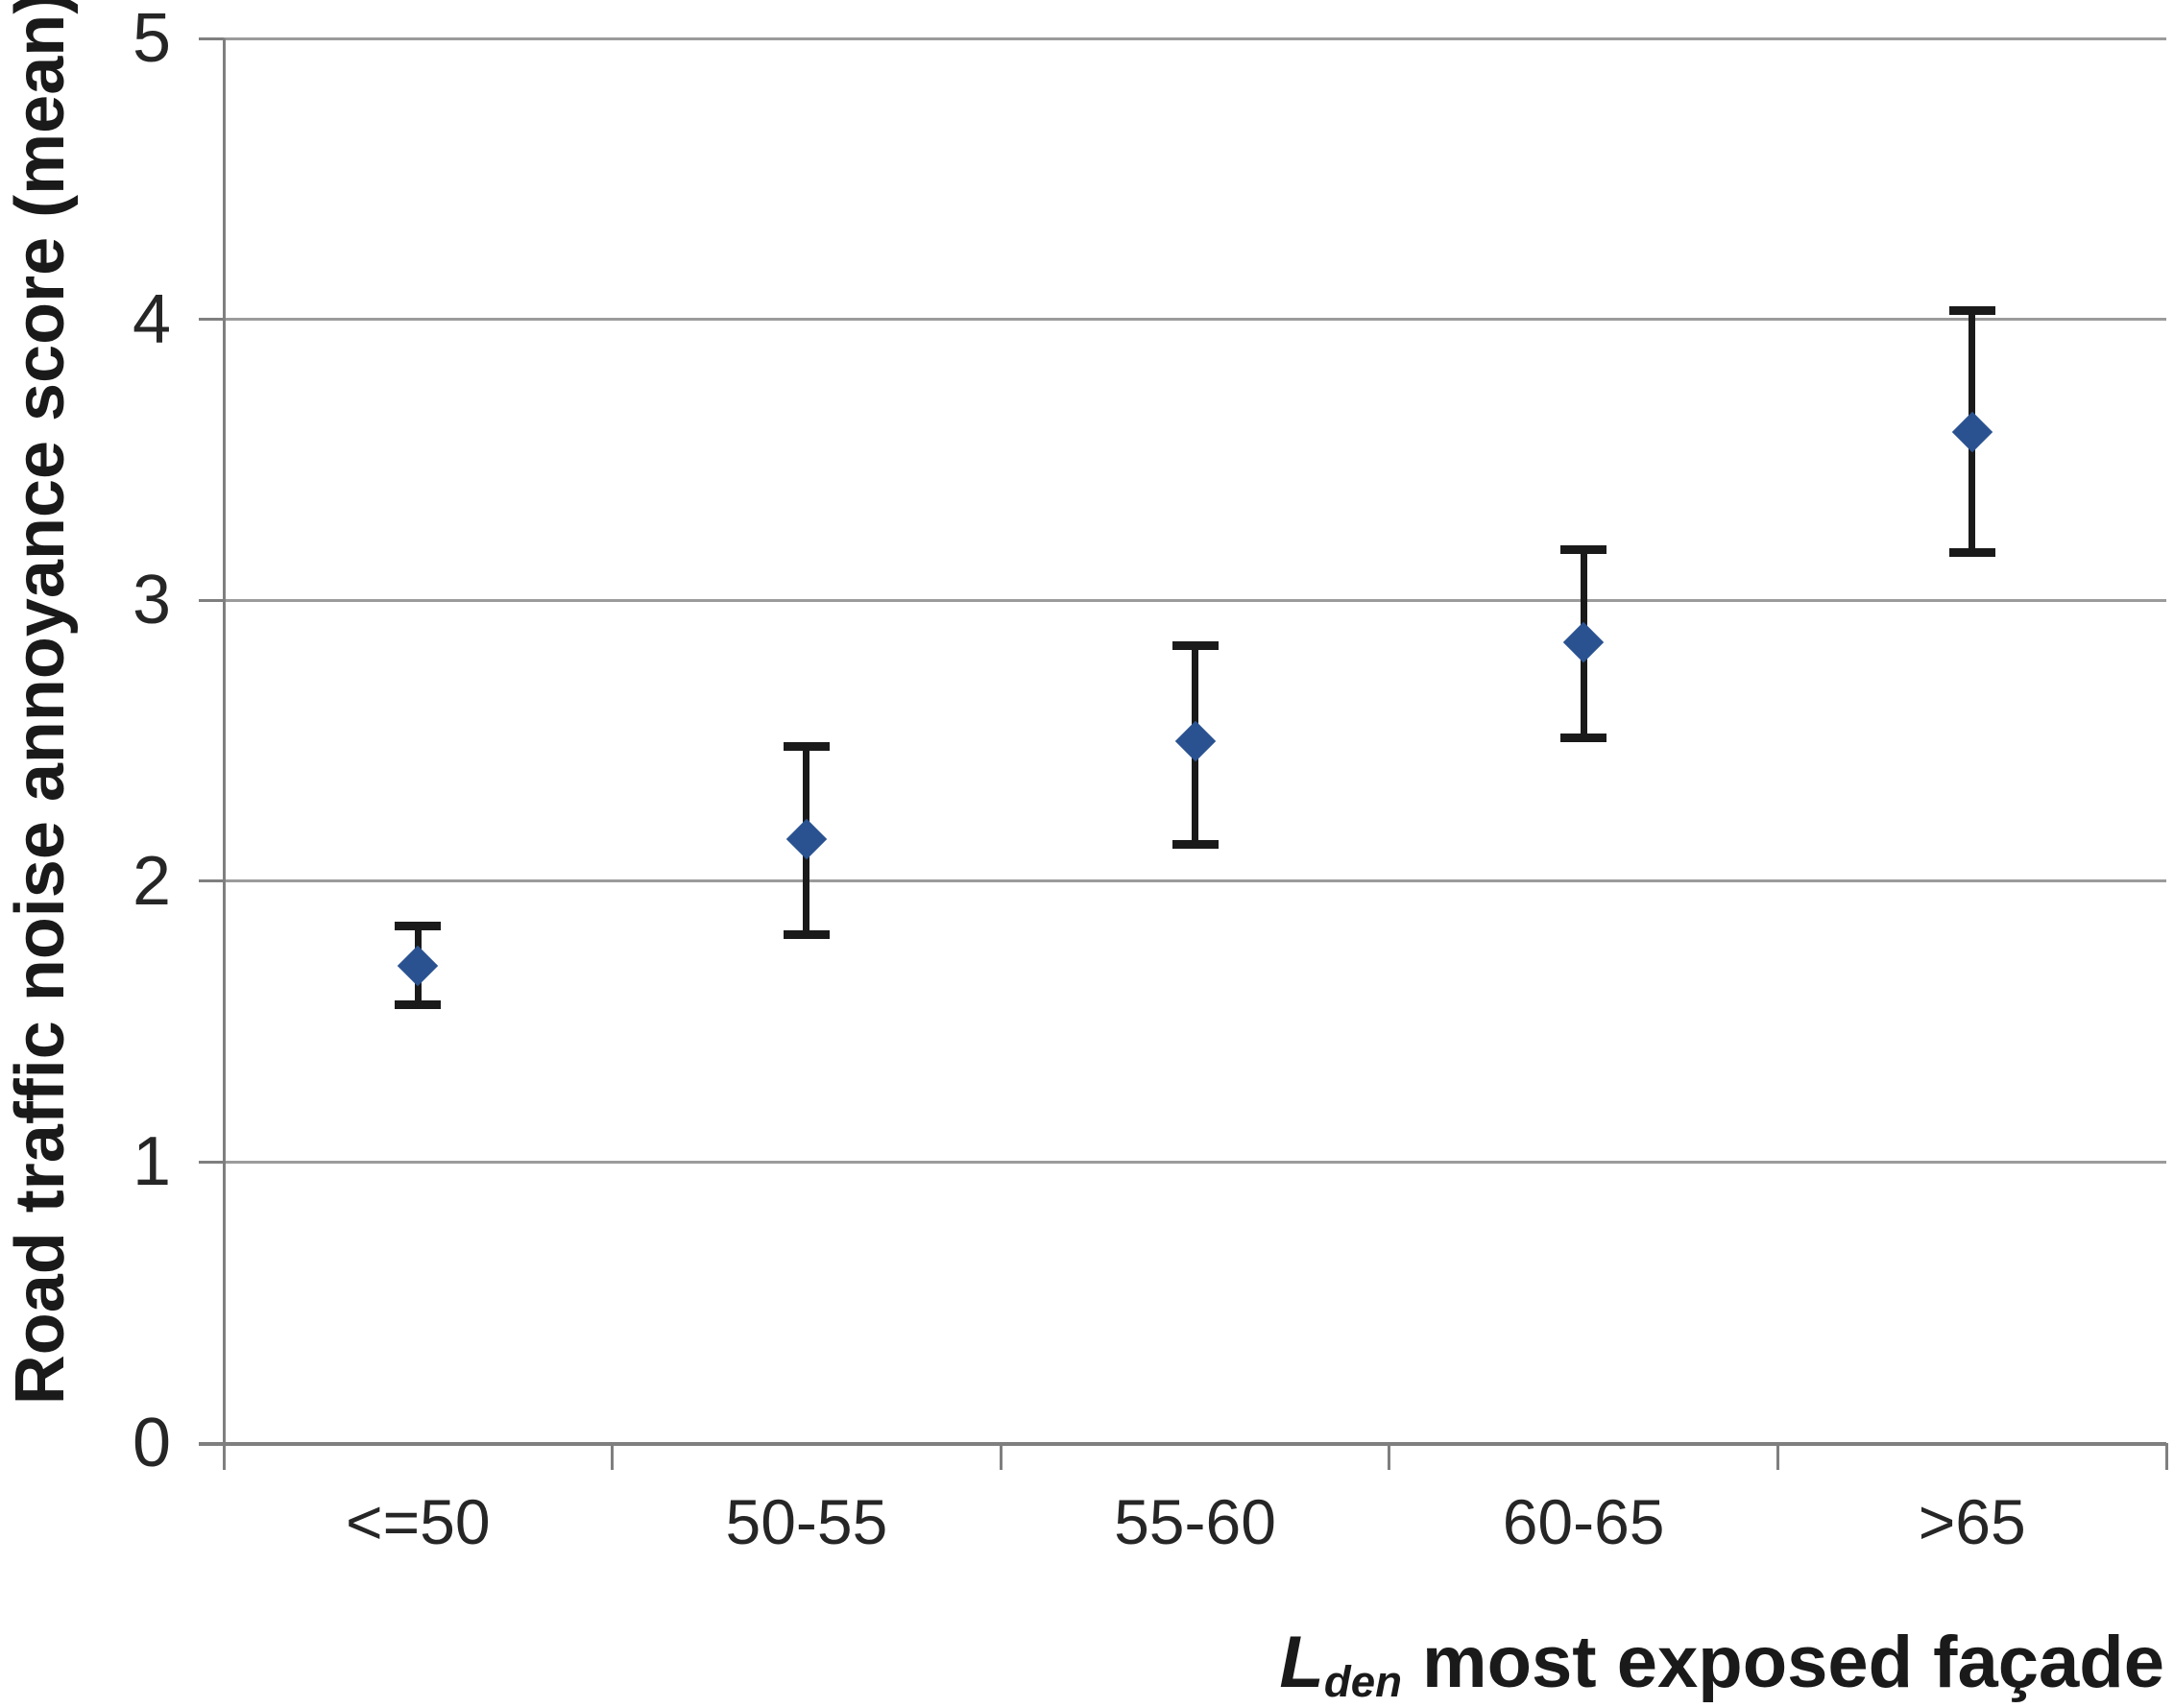 The width and height of the screenshot is (2174, 1708). I want to click on x-tick-label-1: 50-55, so click(806, 1521).